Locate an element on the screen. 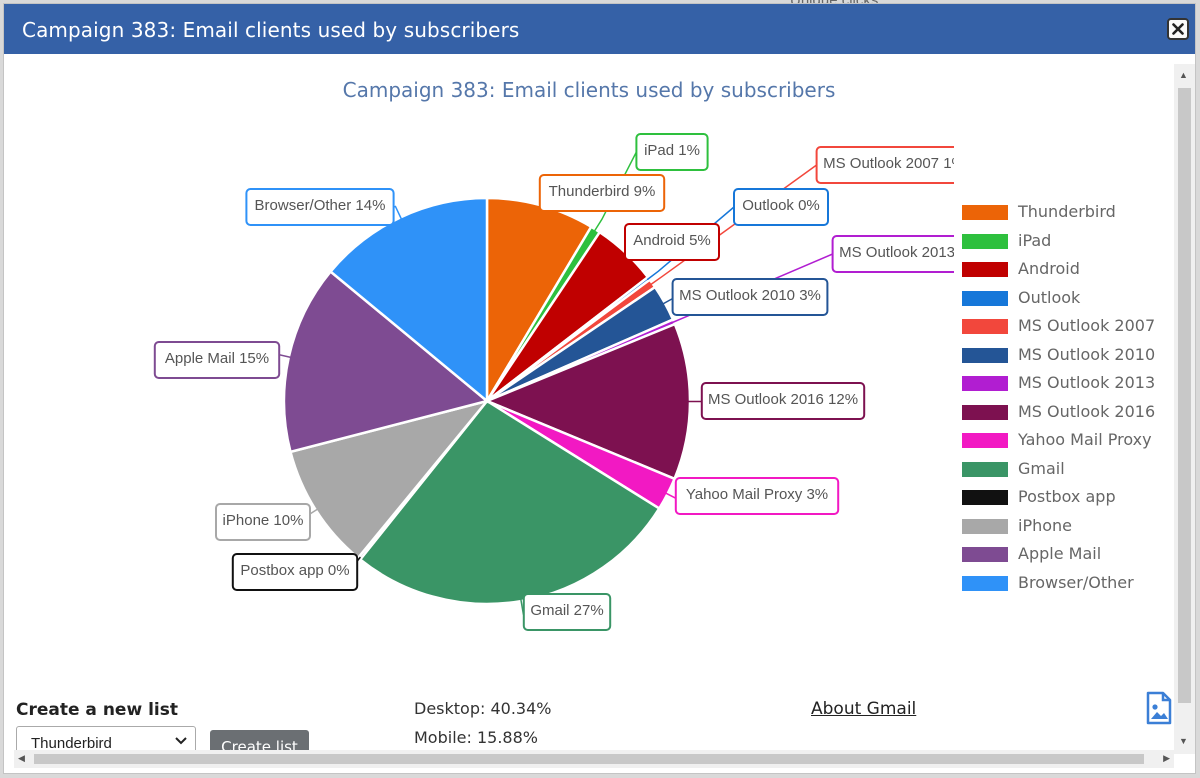  legend-label: Browser/Other is located at coordinates (1076, 582).